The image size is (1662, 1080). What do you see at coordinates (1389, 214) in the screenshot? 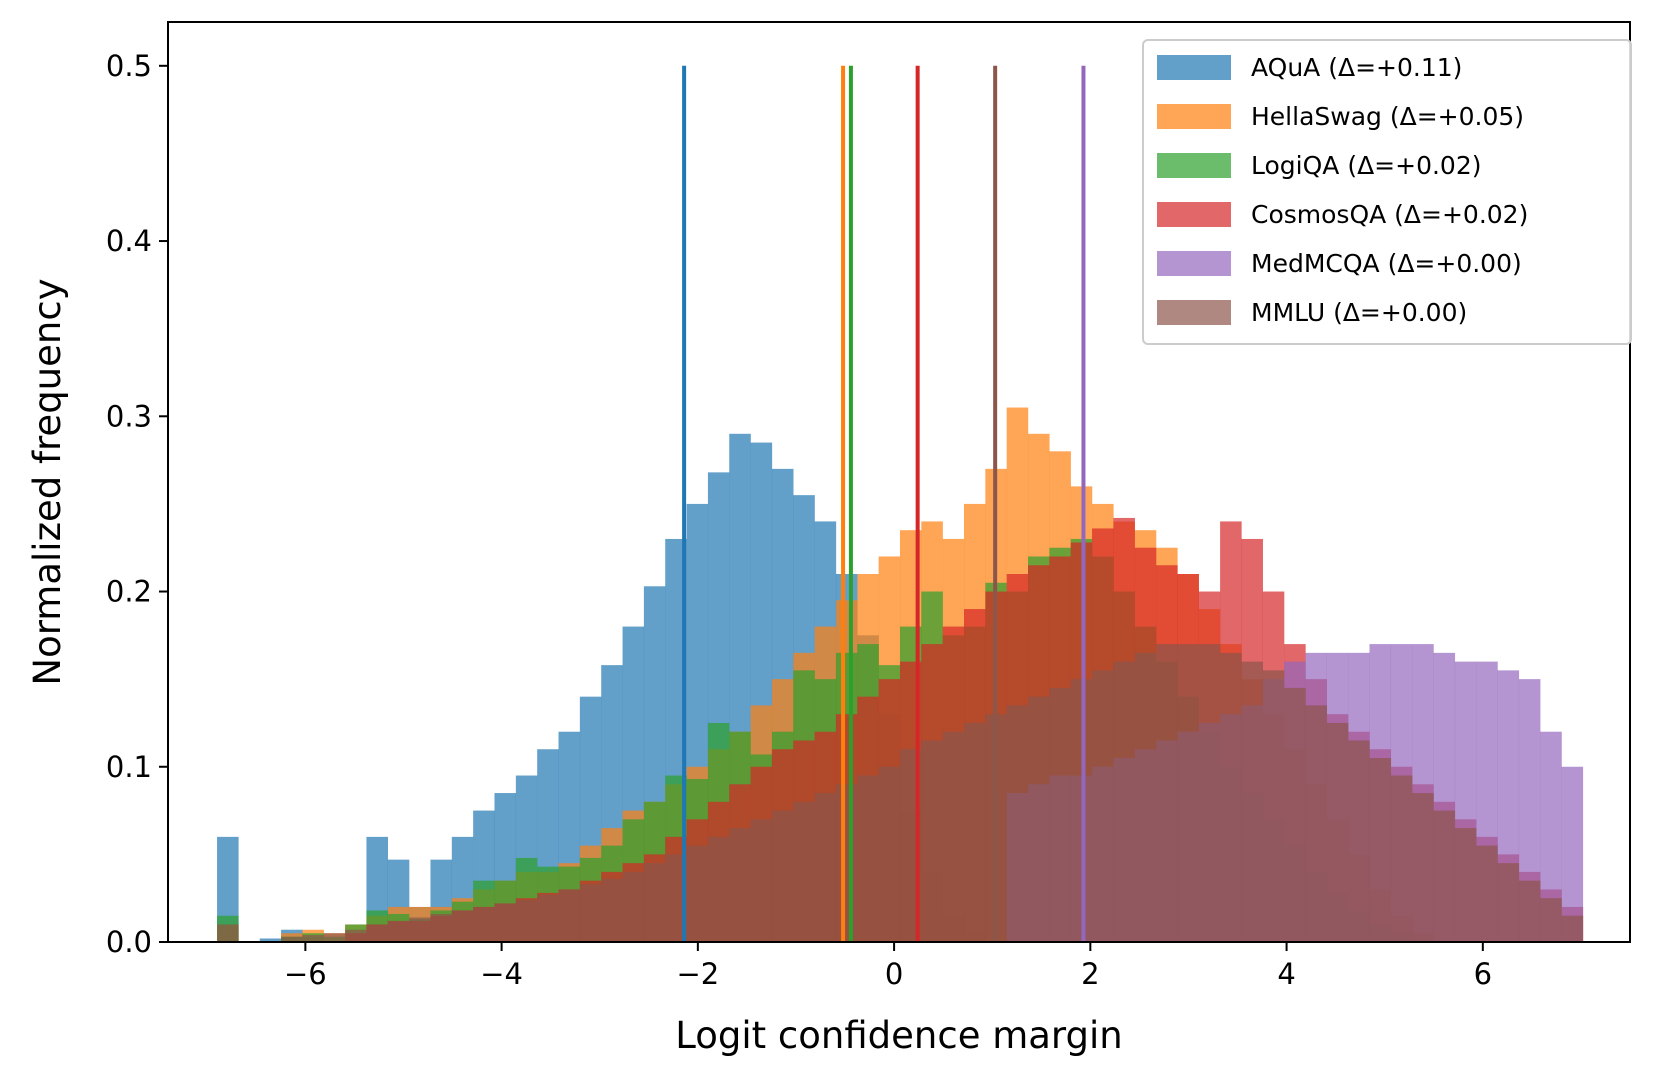
I see `legend-label-cosmosqa: CosmosQA (Δ=+0.02)` at bounding box center [1389, 214].